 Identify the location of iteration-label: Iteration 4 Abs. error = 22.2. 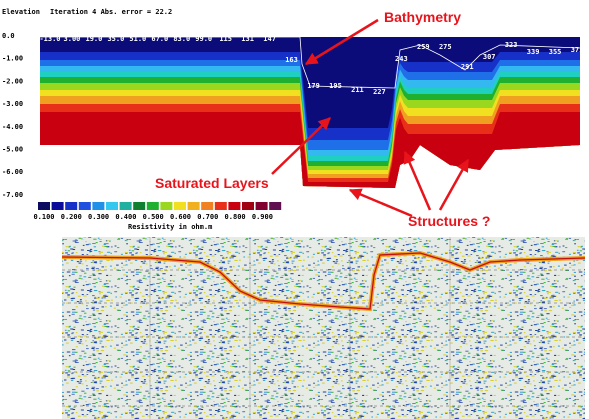
(111, 12).